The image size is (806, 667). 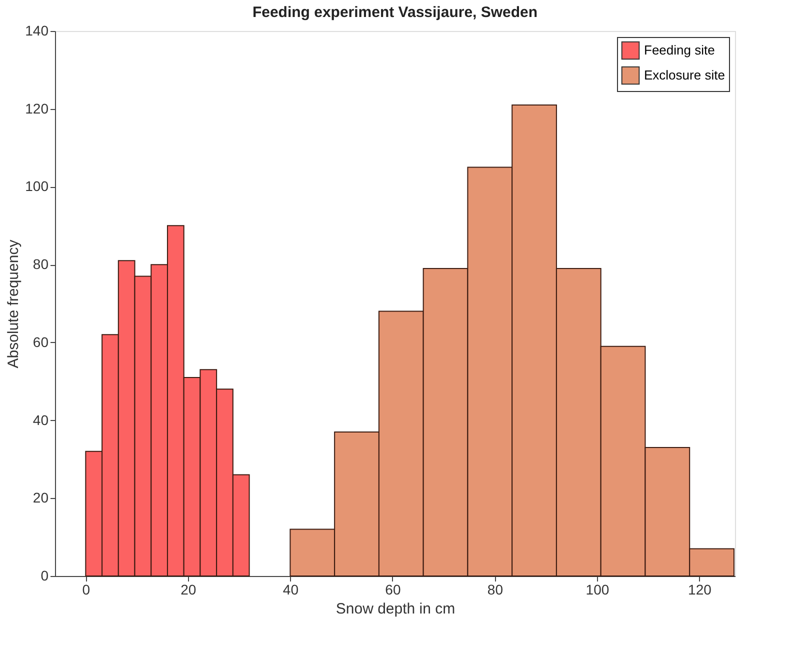 What do you see at coordinates (679, 50) in the screenshot?
I see `legend-label: Feeding site` at bounding box center [679, 50].